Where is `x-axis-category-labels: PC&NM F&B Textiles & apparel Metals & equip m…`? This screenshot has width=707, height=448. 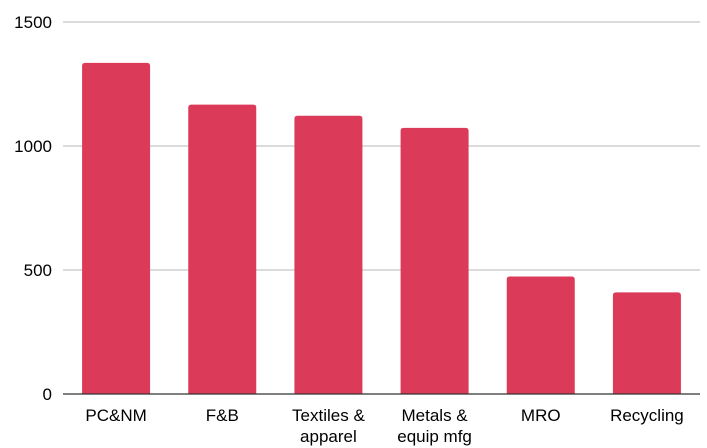 x-axis-category-labels: PC&NM F&B Textiles & apparel Metals & equip m… is located at coordinates (384, 426).